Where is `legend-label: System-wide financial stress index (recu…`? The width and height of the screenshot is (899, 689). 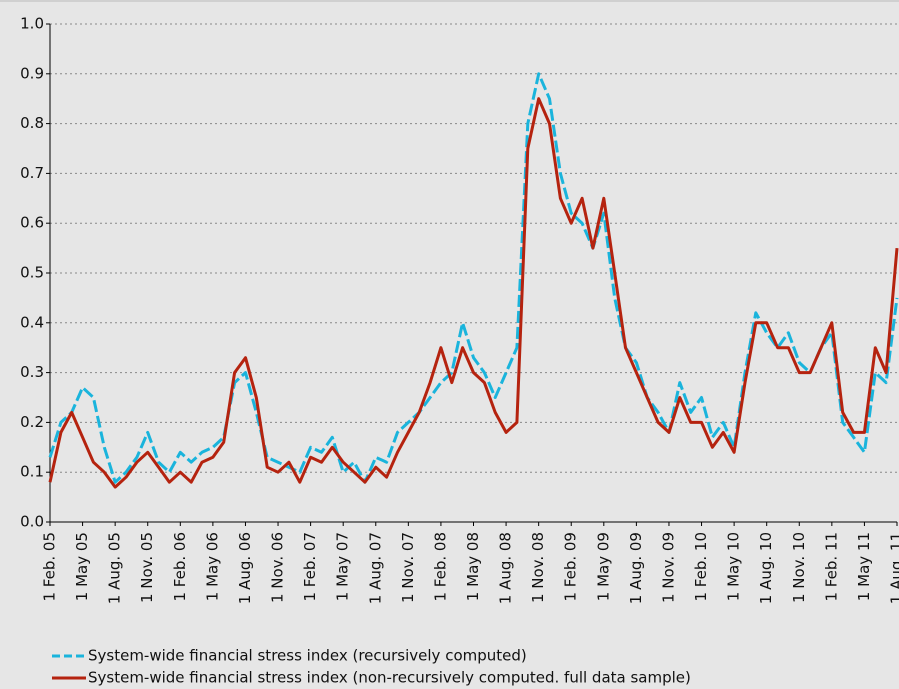
legend-label: System-wide financial stress index (recu… is located at coordinates (307, 656).